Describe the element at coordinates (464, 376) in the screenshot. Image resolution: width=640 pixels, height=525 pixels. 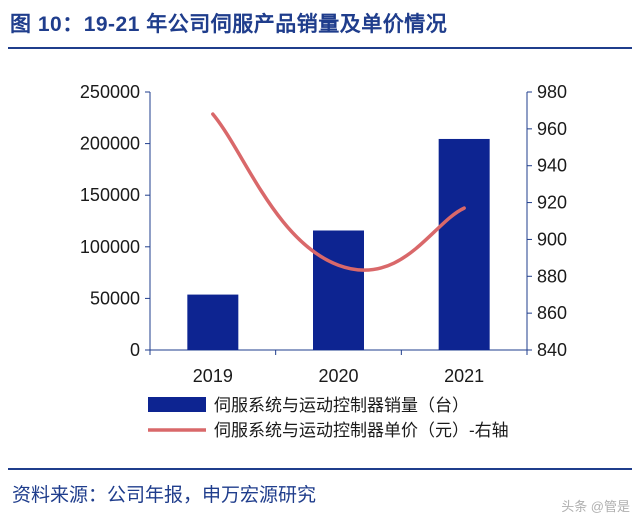
I see `x-tick-label: 2021` at that location.